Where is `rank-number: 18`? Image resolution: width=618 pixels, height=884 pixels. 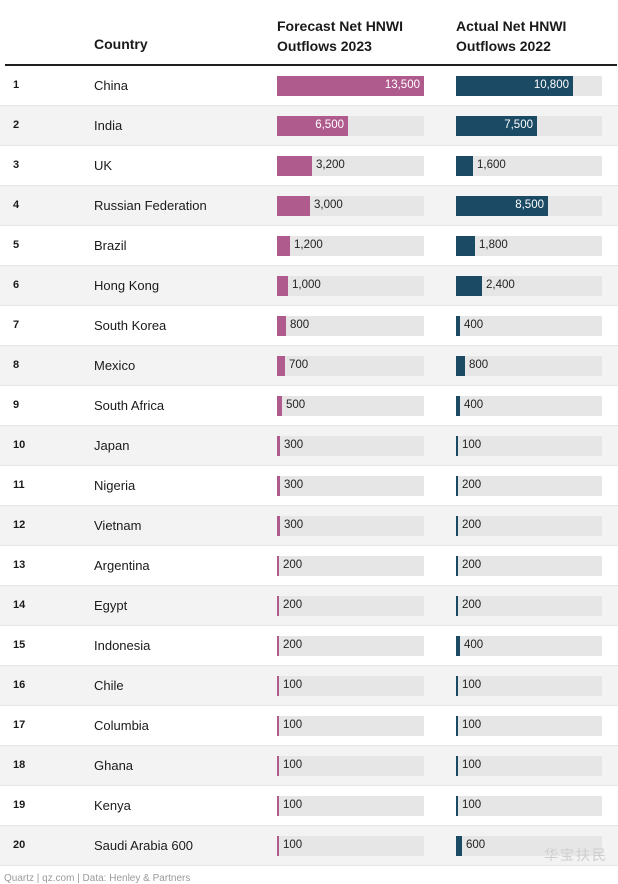 rank-number: 18 is located at coordinates (19, 765).